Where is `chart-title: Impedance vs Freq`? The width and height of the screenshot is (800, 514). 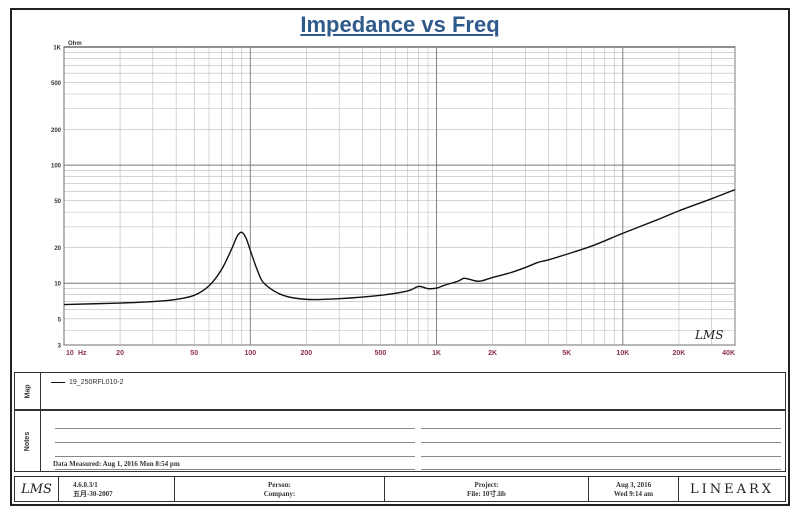
chart-title: Impedance vs Freq is located at coordinates (400, 24).